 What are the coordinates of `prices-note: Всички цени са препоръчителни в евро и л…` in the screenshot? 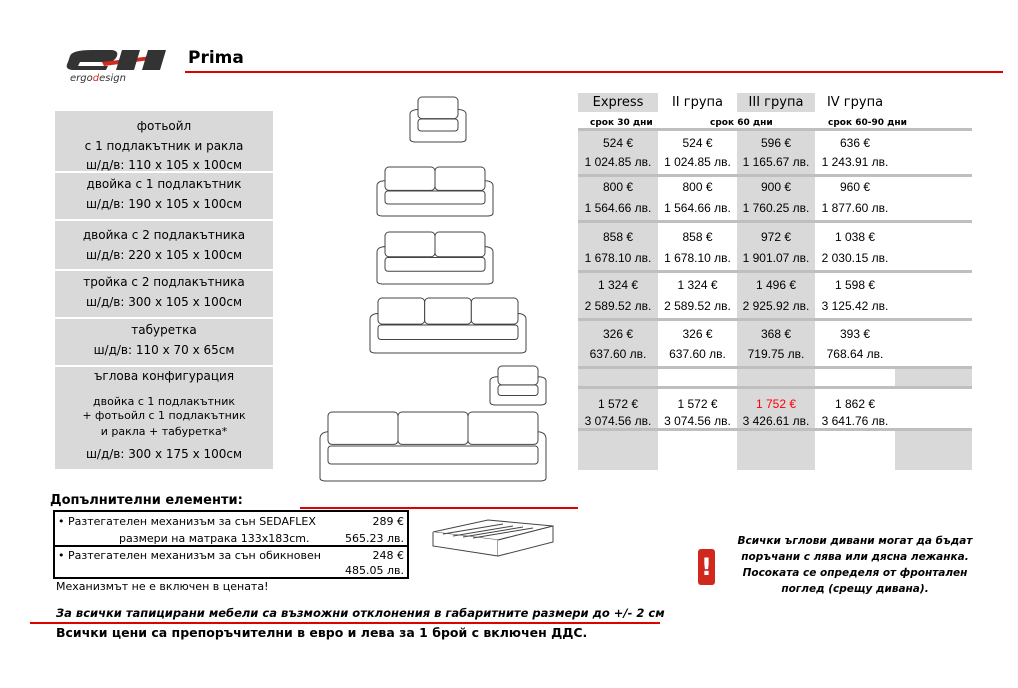 It's located at (322, 632).